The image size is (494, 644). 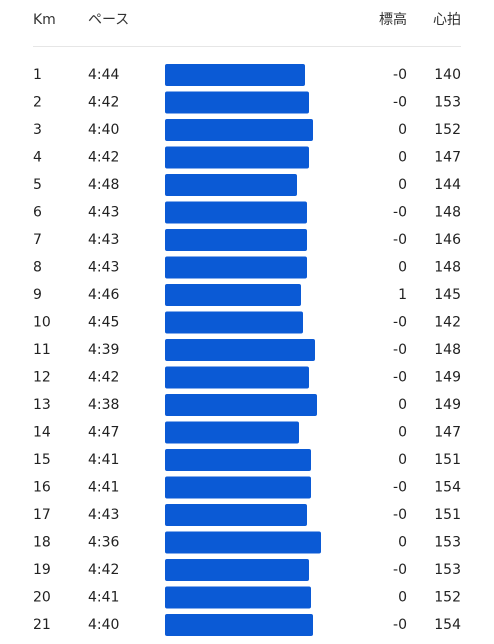 What do you see at coordinates (447, 20) in the screenshot?
I see `heart-rate-header: 心拍` at bounding box center [447, 20].